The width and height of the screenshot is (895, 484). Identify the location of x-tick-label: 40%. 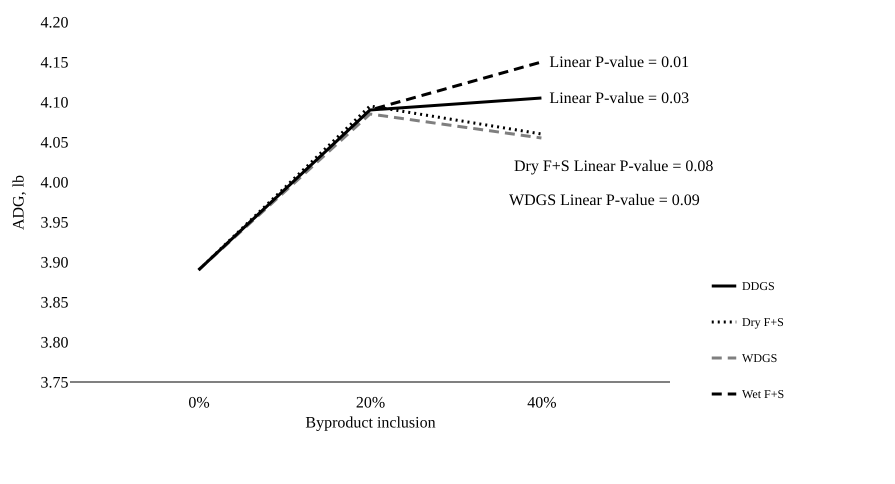
(542, 403).